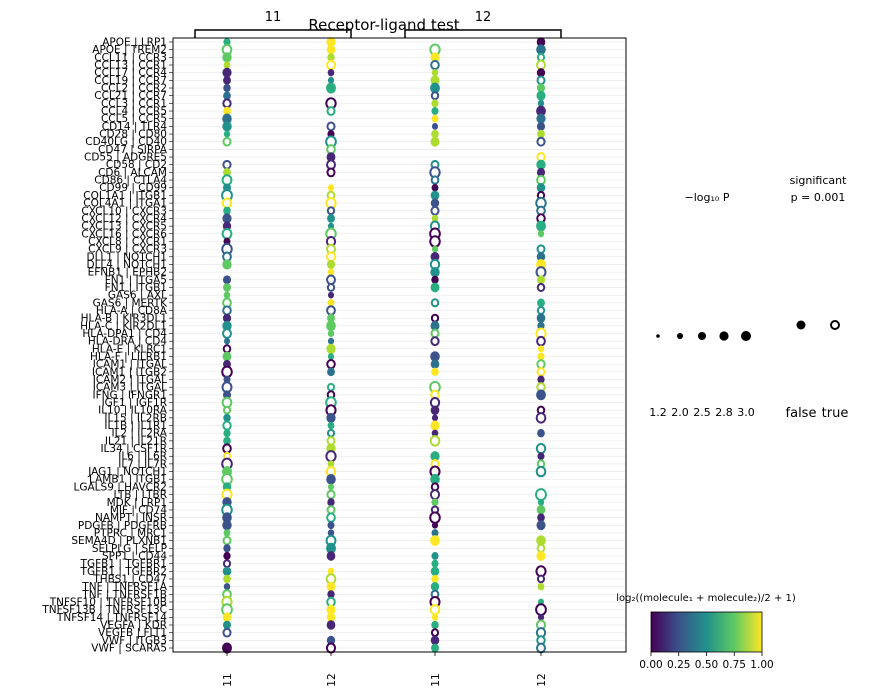  Describe the element at coordinates (134, 104) in the screenshot. I see `y-tick-label: CCL3 | CCR1` at that location.